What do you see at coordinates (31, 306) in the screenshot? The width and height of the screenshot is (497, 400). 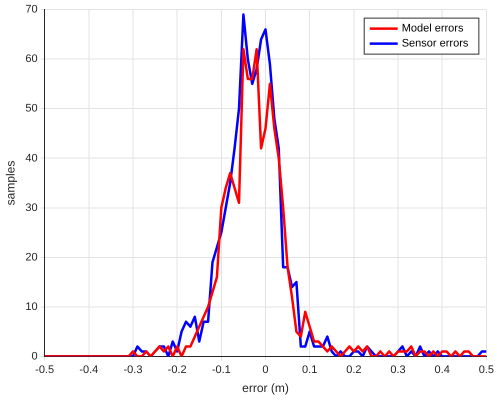 I see `y-tick-label: 10` at bounding box center [31, 306].